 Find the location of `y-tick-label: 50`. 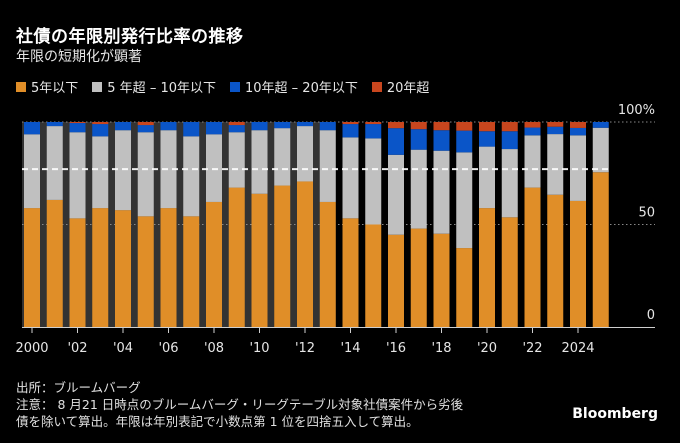

y-tick-label: 50 is located at coordinates (646, 213).